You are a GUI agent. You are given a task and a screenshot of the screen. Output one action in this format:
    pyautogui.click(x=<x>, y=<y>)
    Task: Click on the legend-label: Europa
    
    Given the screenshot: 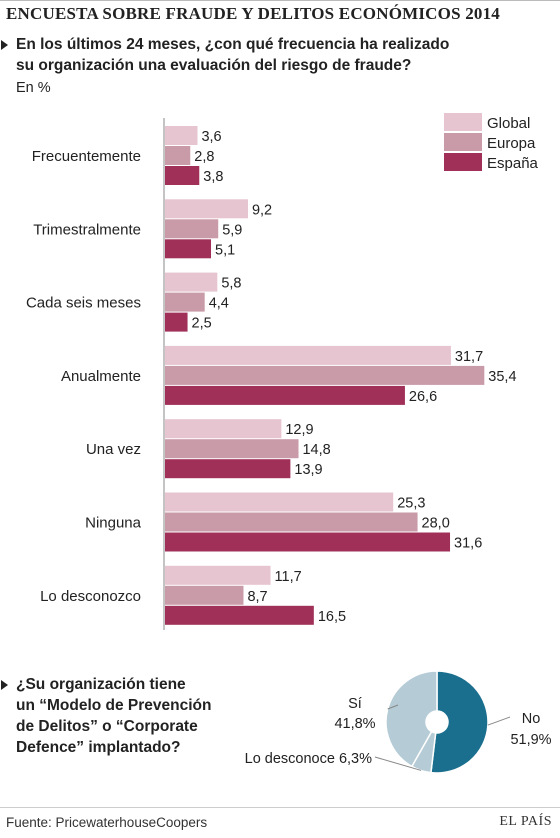 What is the action you would take?
    pyautogui.click(x=511, y=143)
    